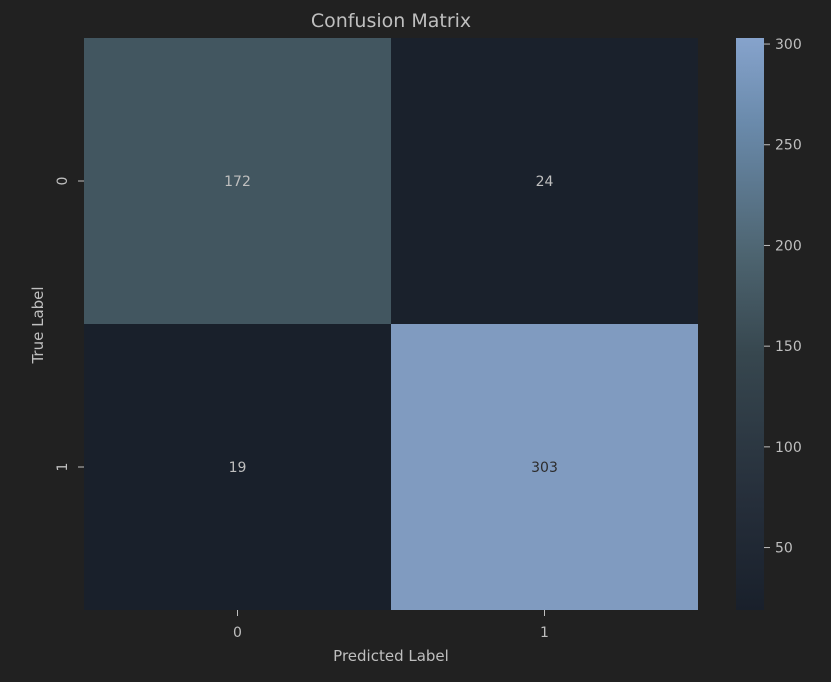  Describe the element at coordinates (237, 633) in the screenshot. I see `x-tick-label-0: 0` at that location.